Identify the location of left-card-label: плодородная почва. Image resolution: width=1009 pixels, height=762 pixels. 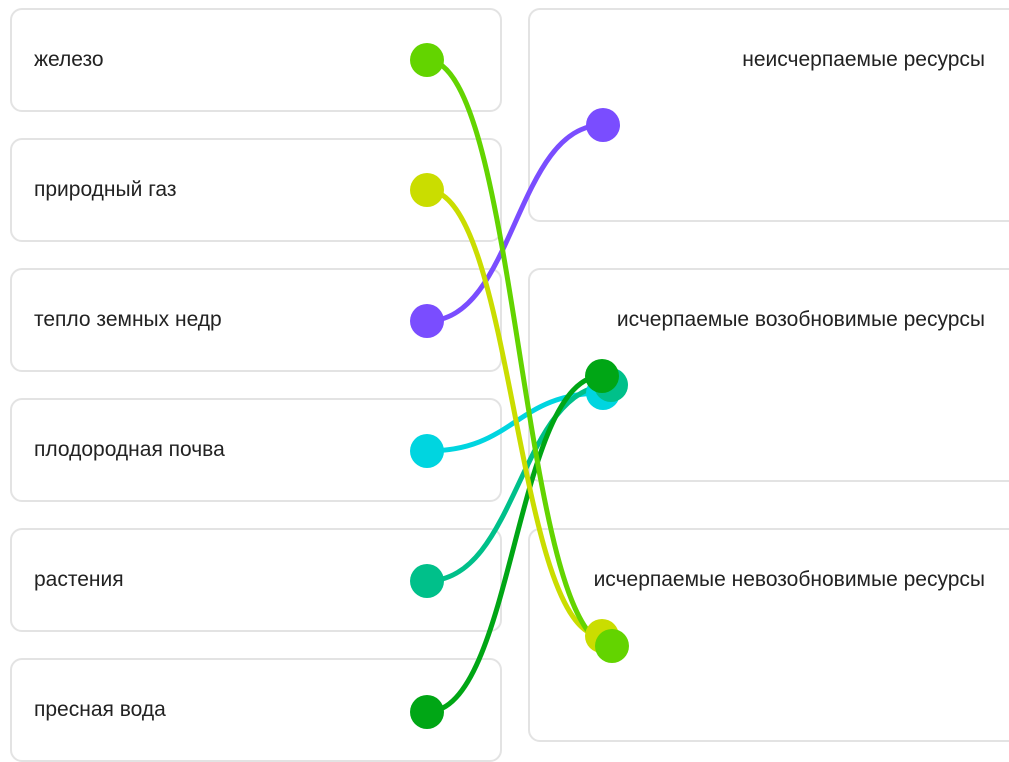
(129, 449).